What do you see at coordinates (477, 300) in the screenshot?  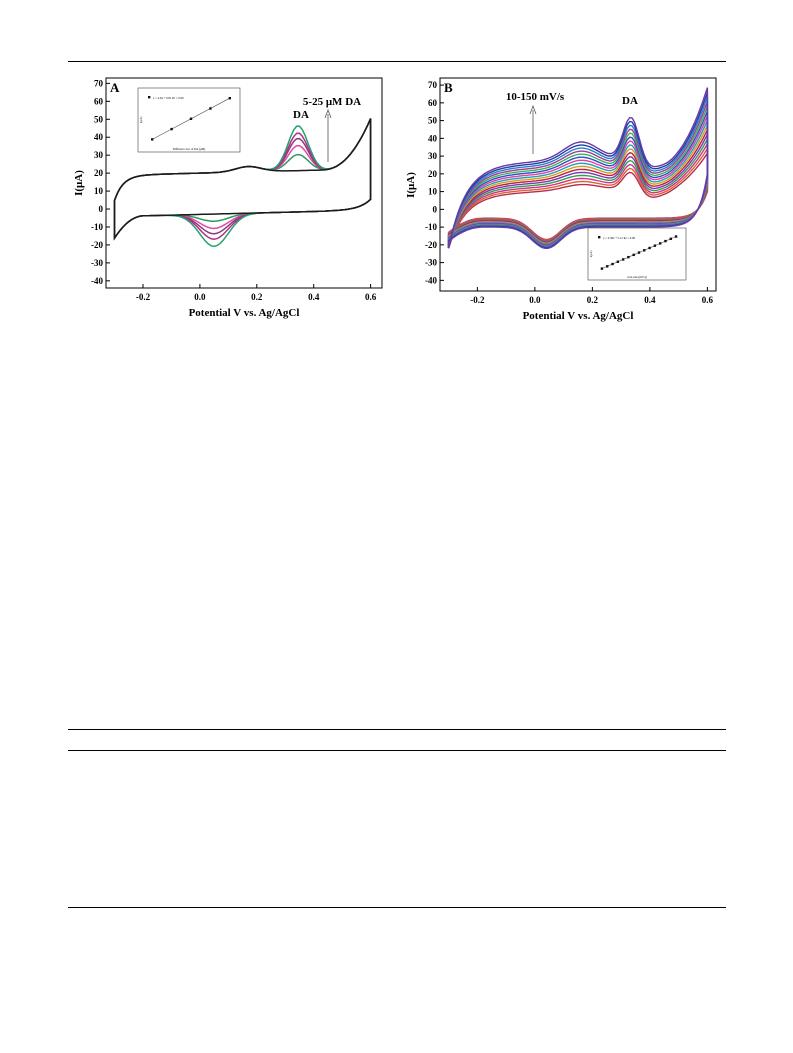 I see `chart-b-xtick-label: -0.2` at bounding box center [477, 300].